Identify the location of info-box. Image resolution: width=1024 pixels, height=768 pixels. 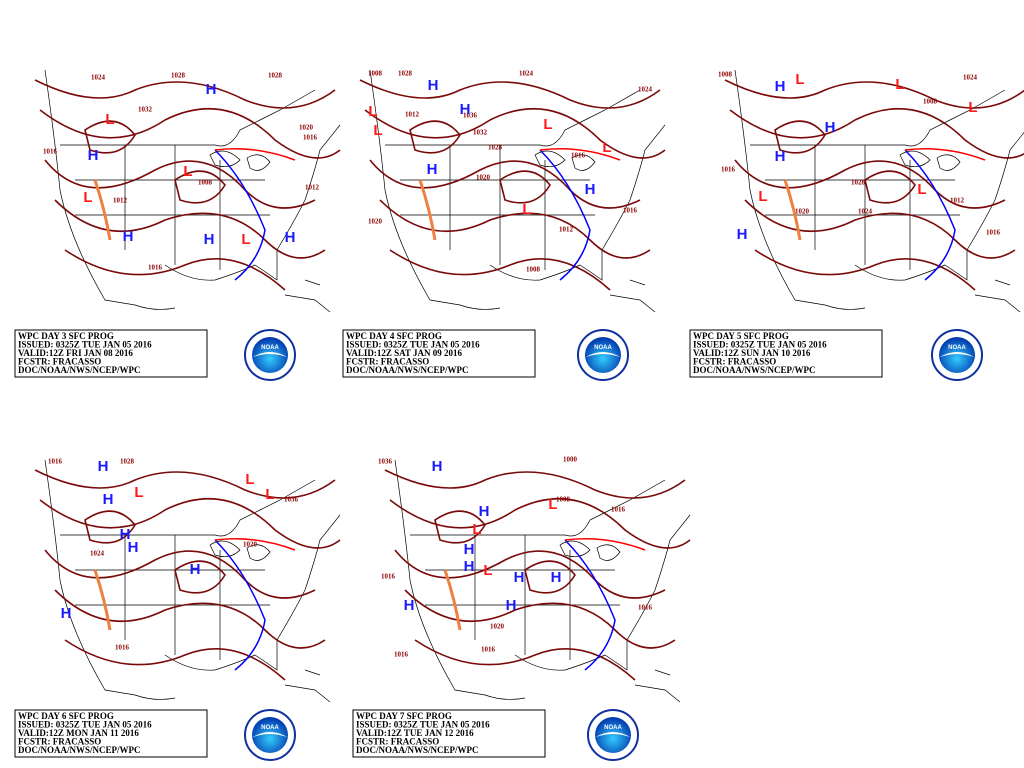
(111, 733).